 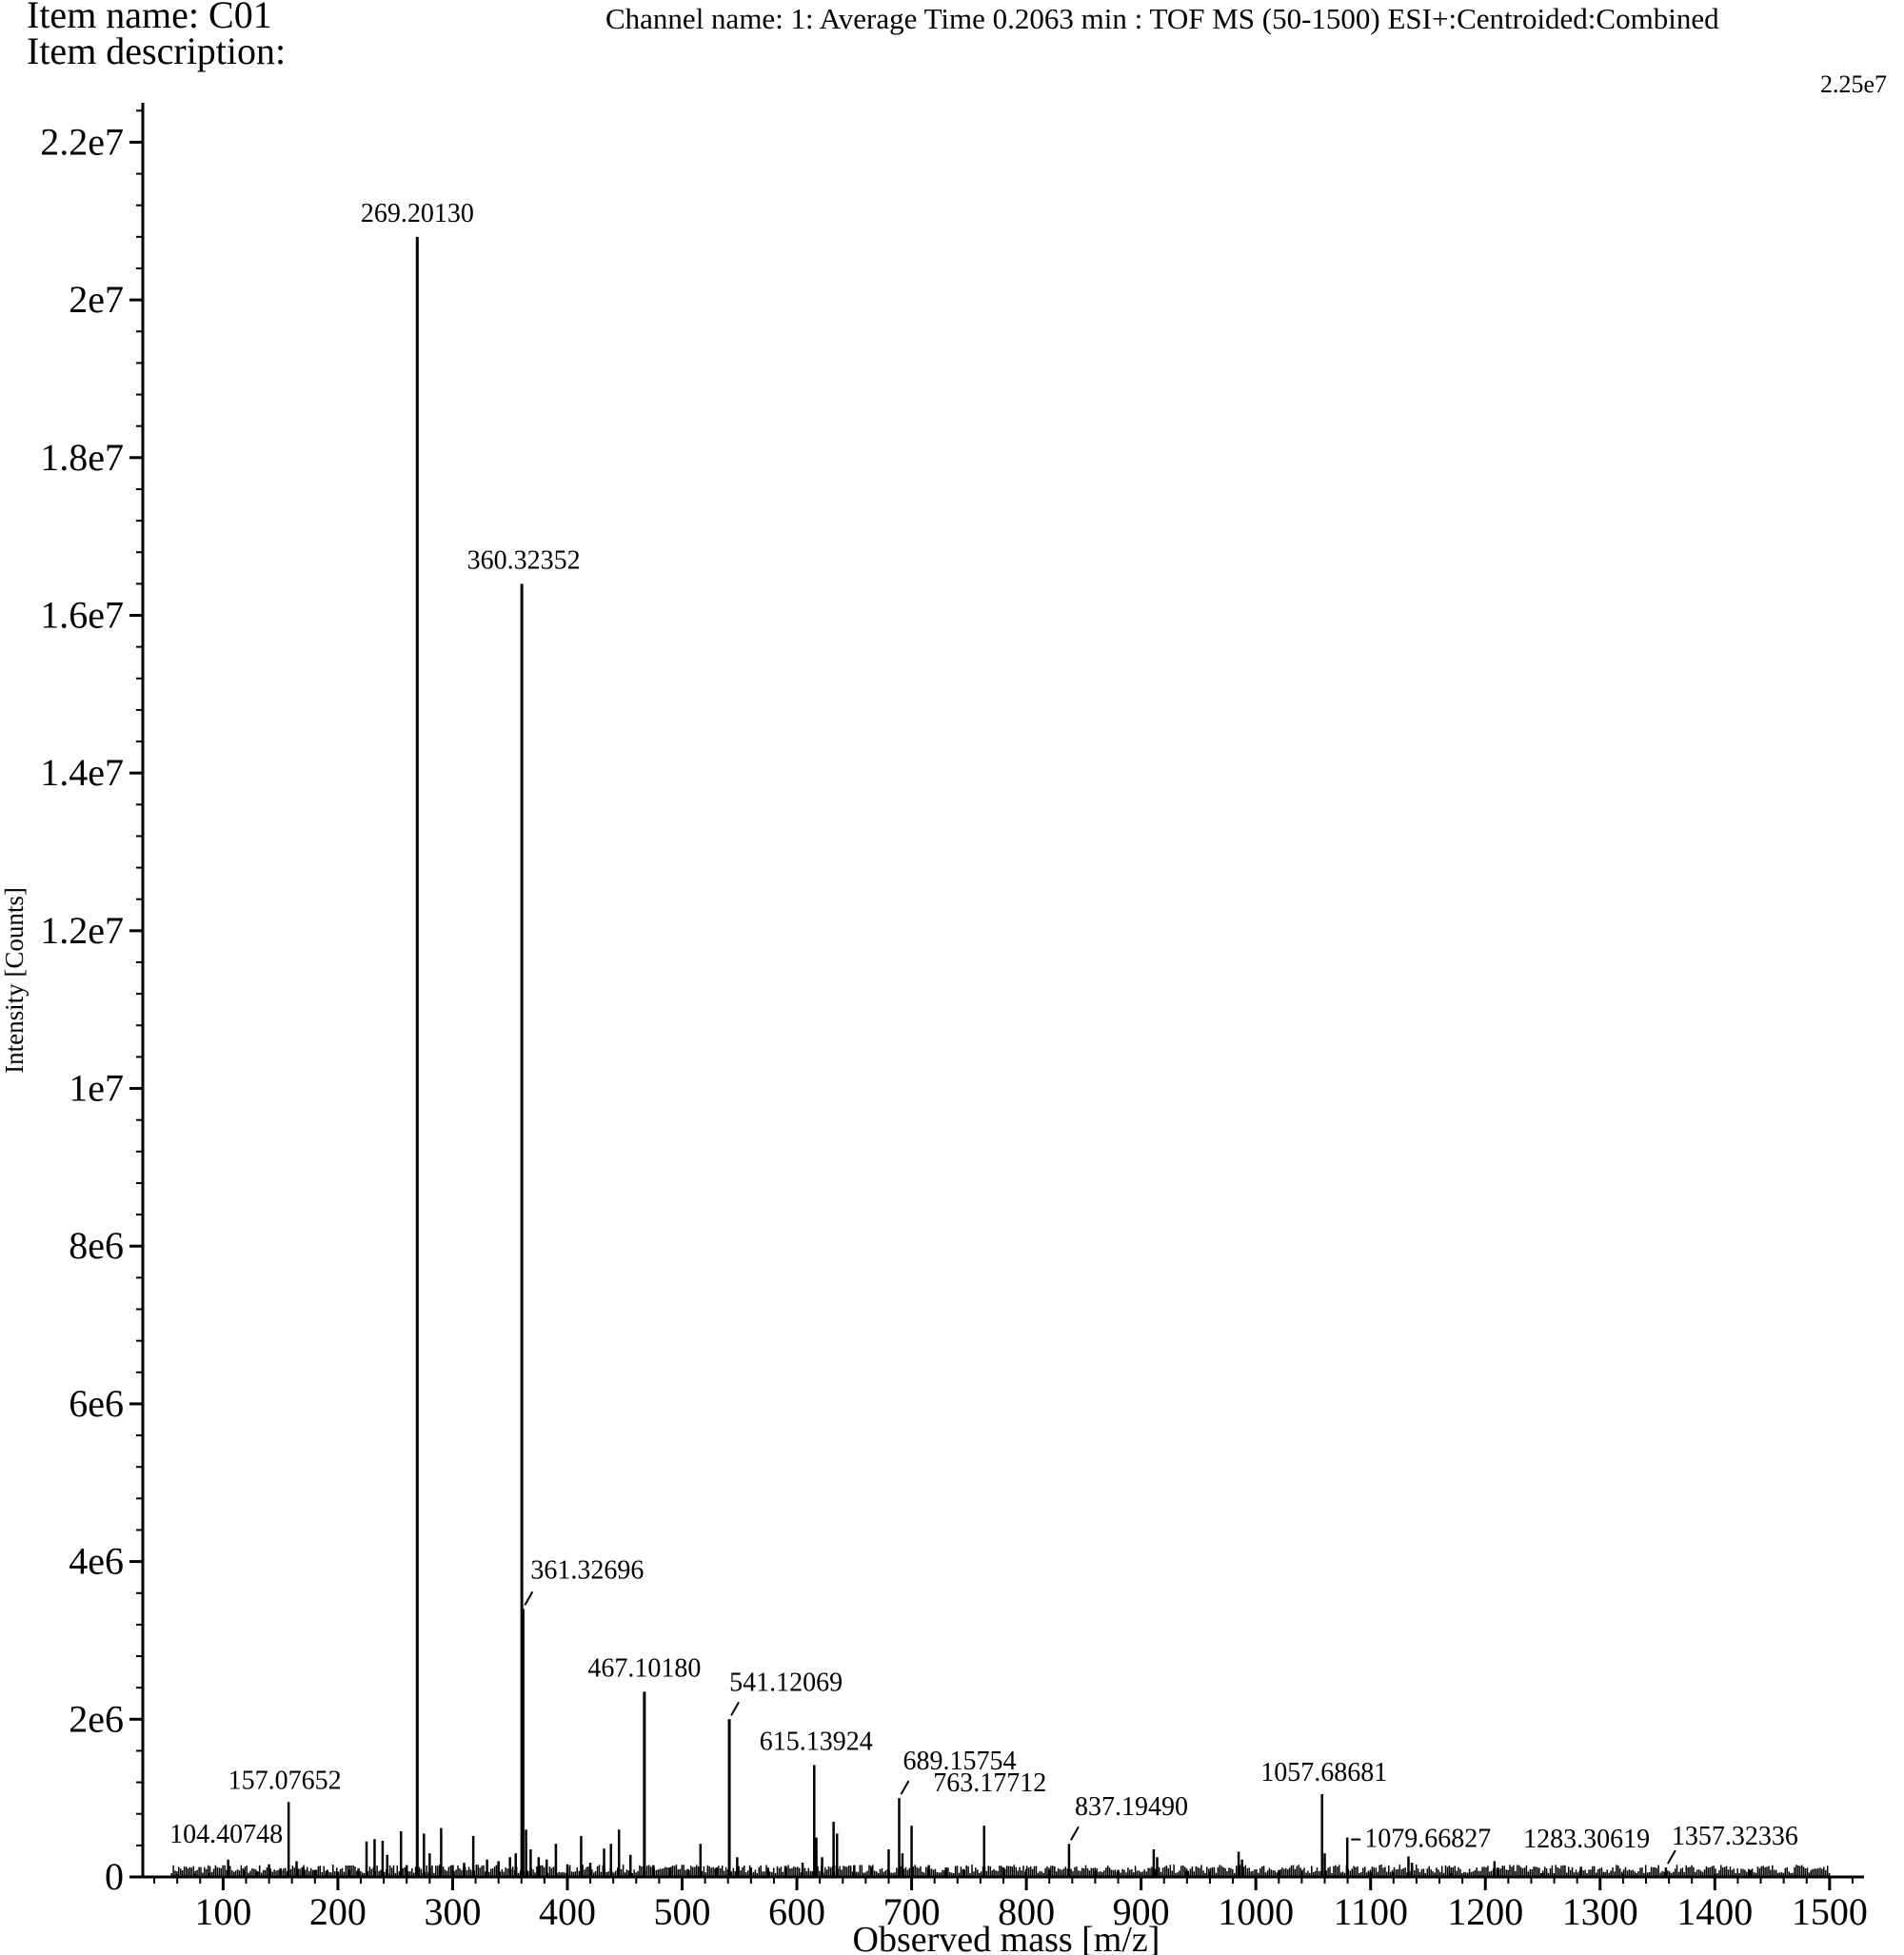 I want to click on x-tick-label: 1200, so click(x=1485, y=1911).